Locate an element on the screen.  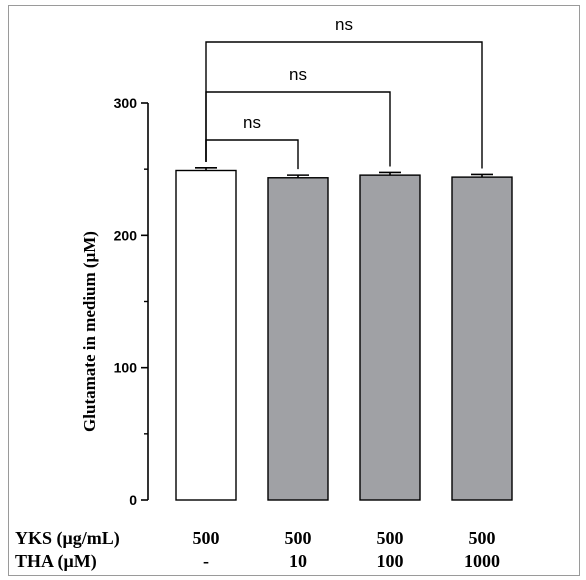
y-tick-label: 200 is located at coordinates (126, 235).